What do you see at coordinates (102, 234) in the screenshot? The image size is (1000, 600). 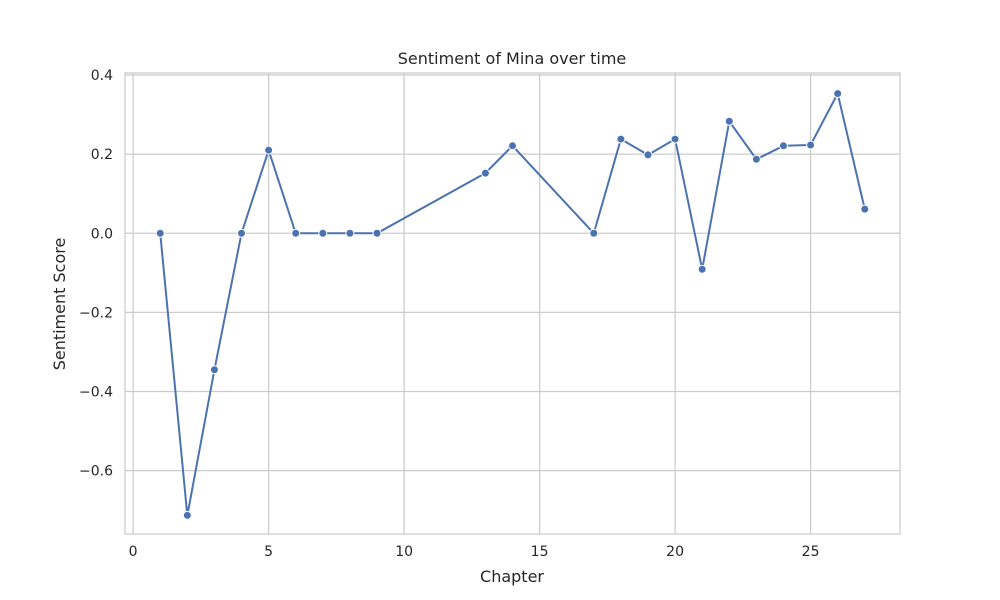 I see `y-tick-label: 0.0` at bounding box center [102, 234].